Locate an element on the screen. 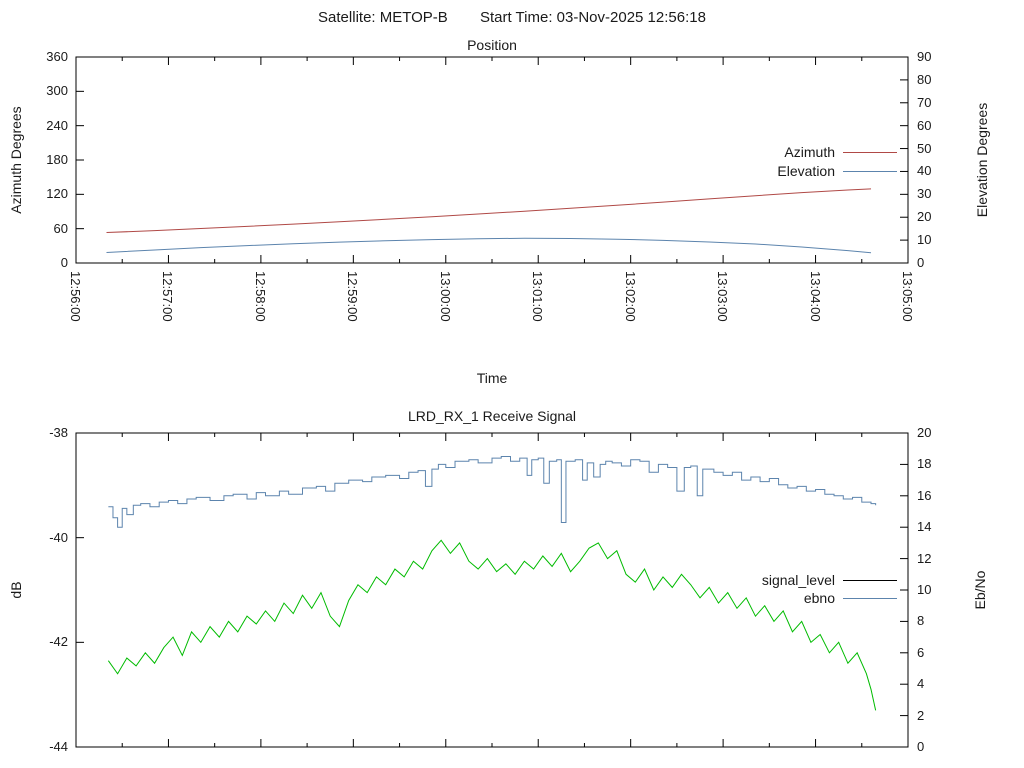 The image size is (1024, 768). x-tick-label: 13:04:00 is located at coordinates (815, 296).